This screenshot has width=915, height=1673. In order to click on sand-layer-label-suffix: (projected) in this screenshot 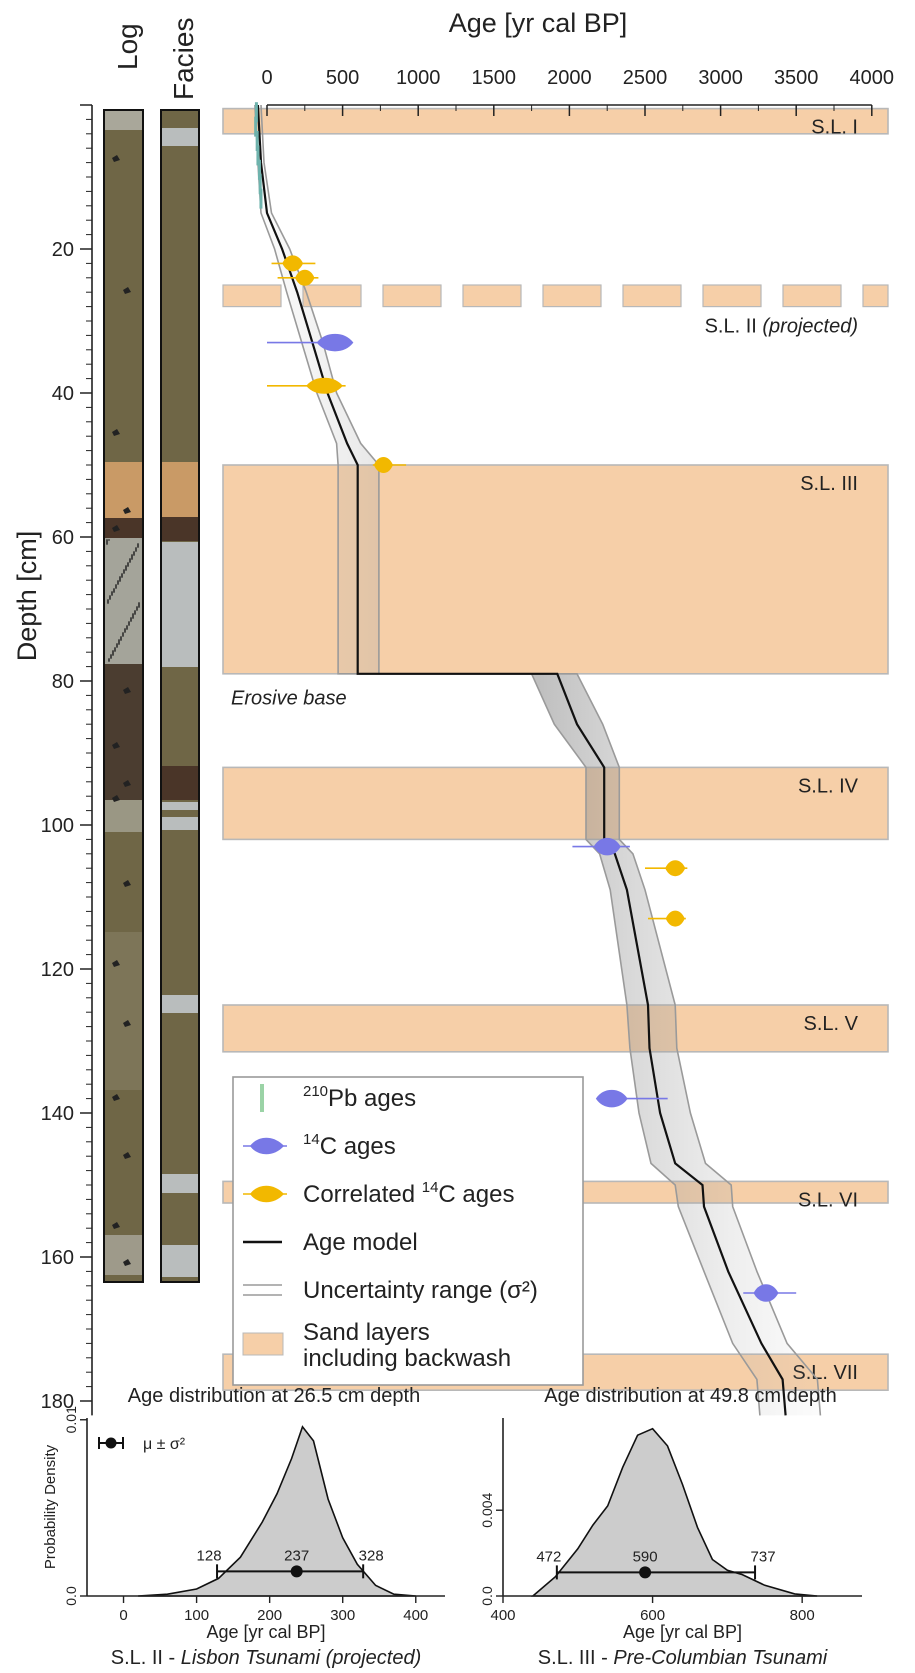, I will do `click(810, 327)`.